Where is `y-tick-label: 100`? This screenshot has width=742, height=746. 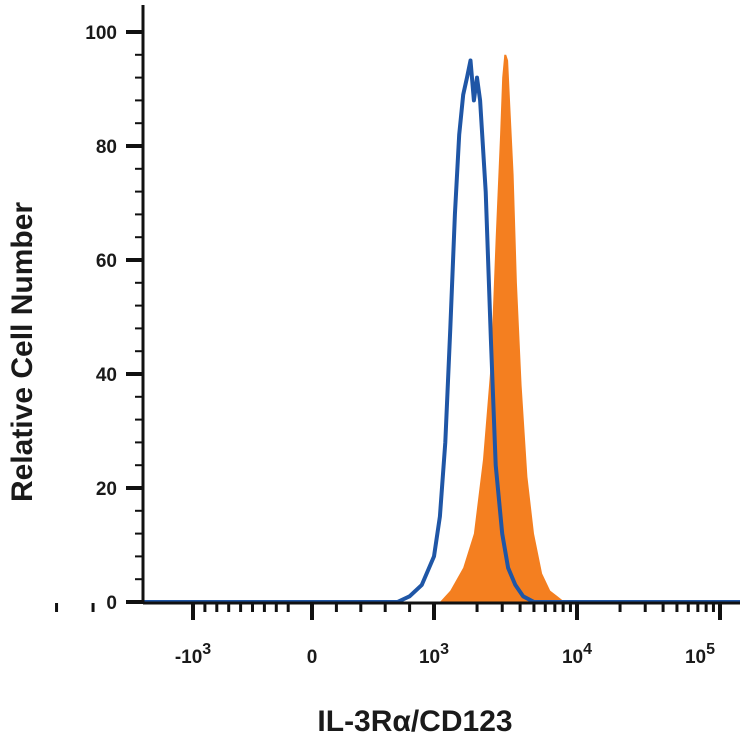 y-tick-label: 100 is located at coordinates (101, 33).